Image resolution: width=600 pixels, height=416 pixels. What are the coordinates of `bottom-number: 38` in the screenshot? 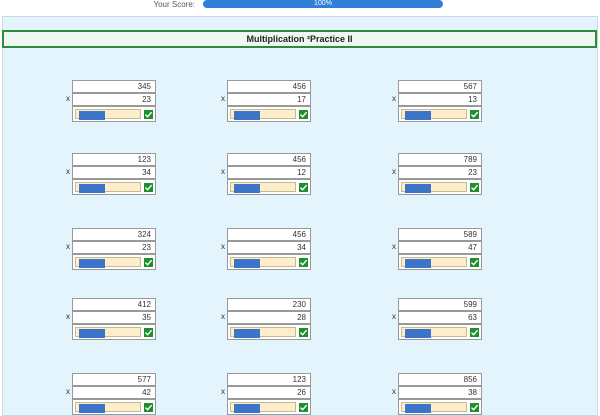 It's located at (440, 392).